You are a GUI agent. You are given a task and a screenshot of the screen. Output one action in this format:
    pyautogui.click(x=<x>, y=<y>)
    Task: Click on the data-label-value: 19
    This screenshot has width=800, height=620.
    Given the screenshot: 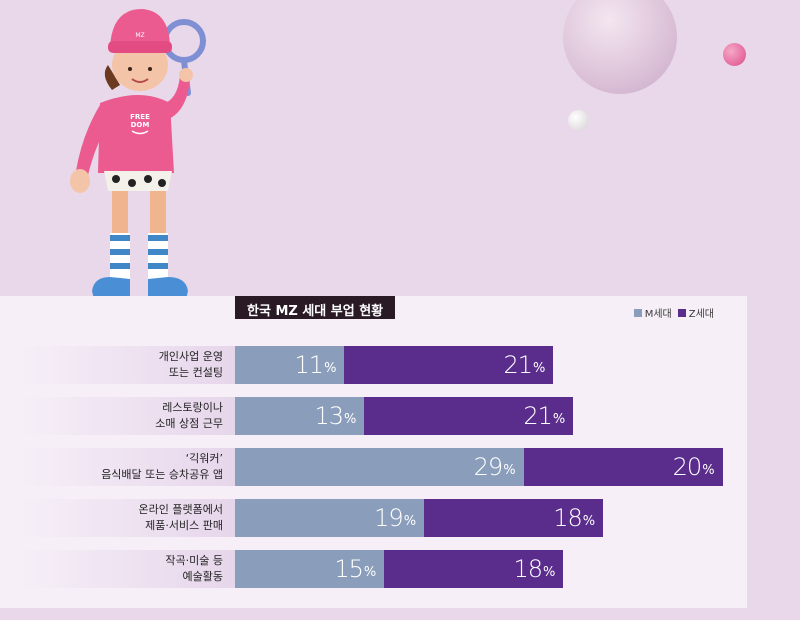 What is the action you would take?
    pyautogui.click(x=389, y=518)
    